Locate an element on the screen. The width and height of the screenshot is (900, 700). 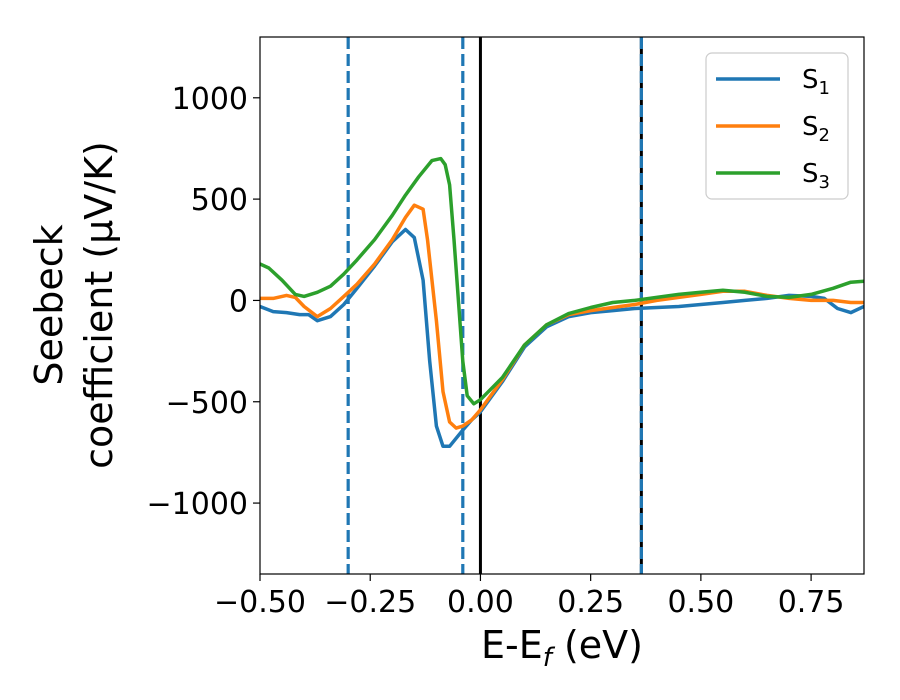
y-tick-label: −1000 is located at coordinates (197, 504).